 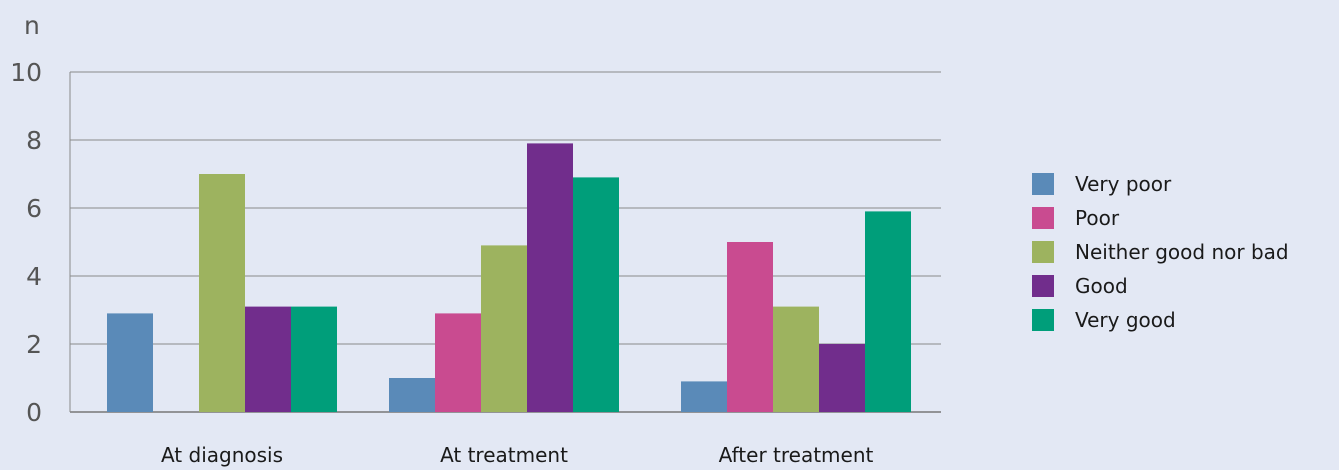 I want to click on category-label: At treatment, so click(x=504, y=455).